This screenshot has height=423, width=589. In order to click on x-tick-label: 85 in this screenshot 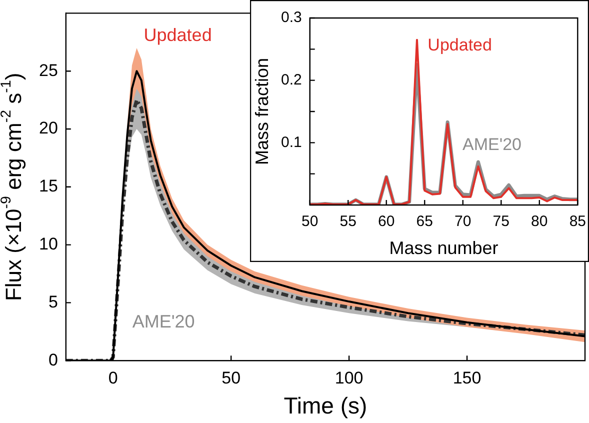, I will do `click(577, 221)`.